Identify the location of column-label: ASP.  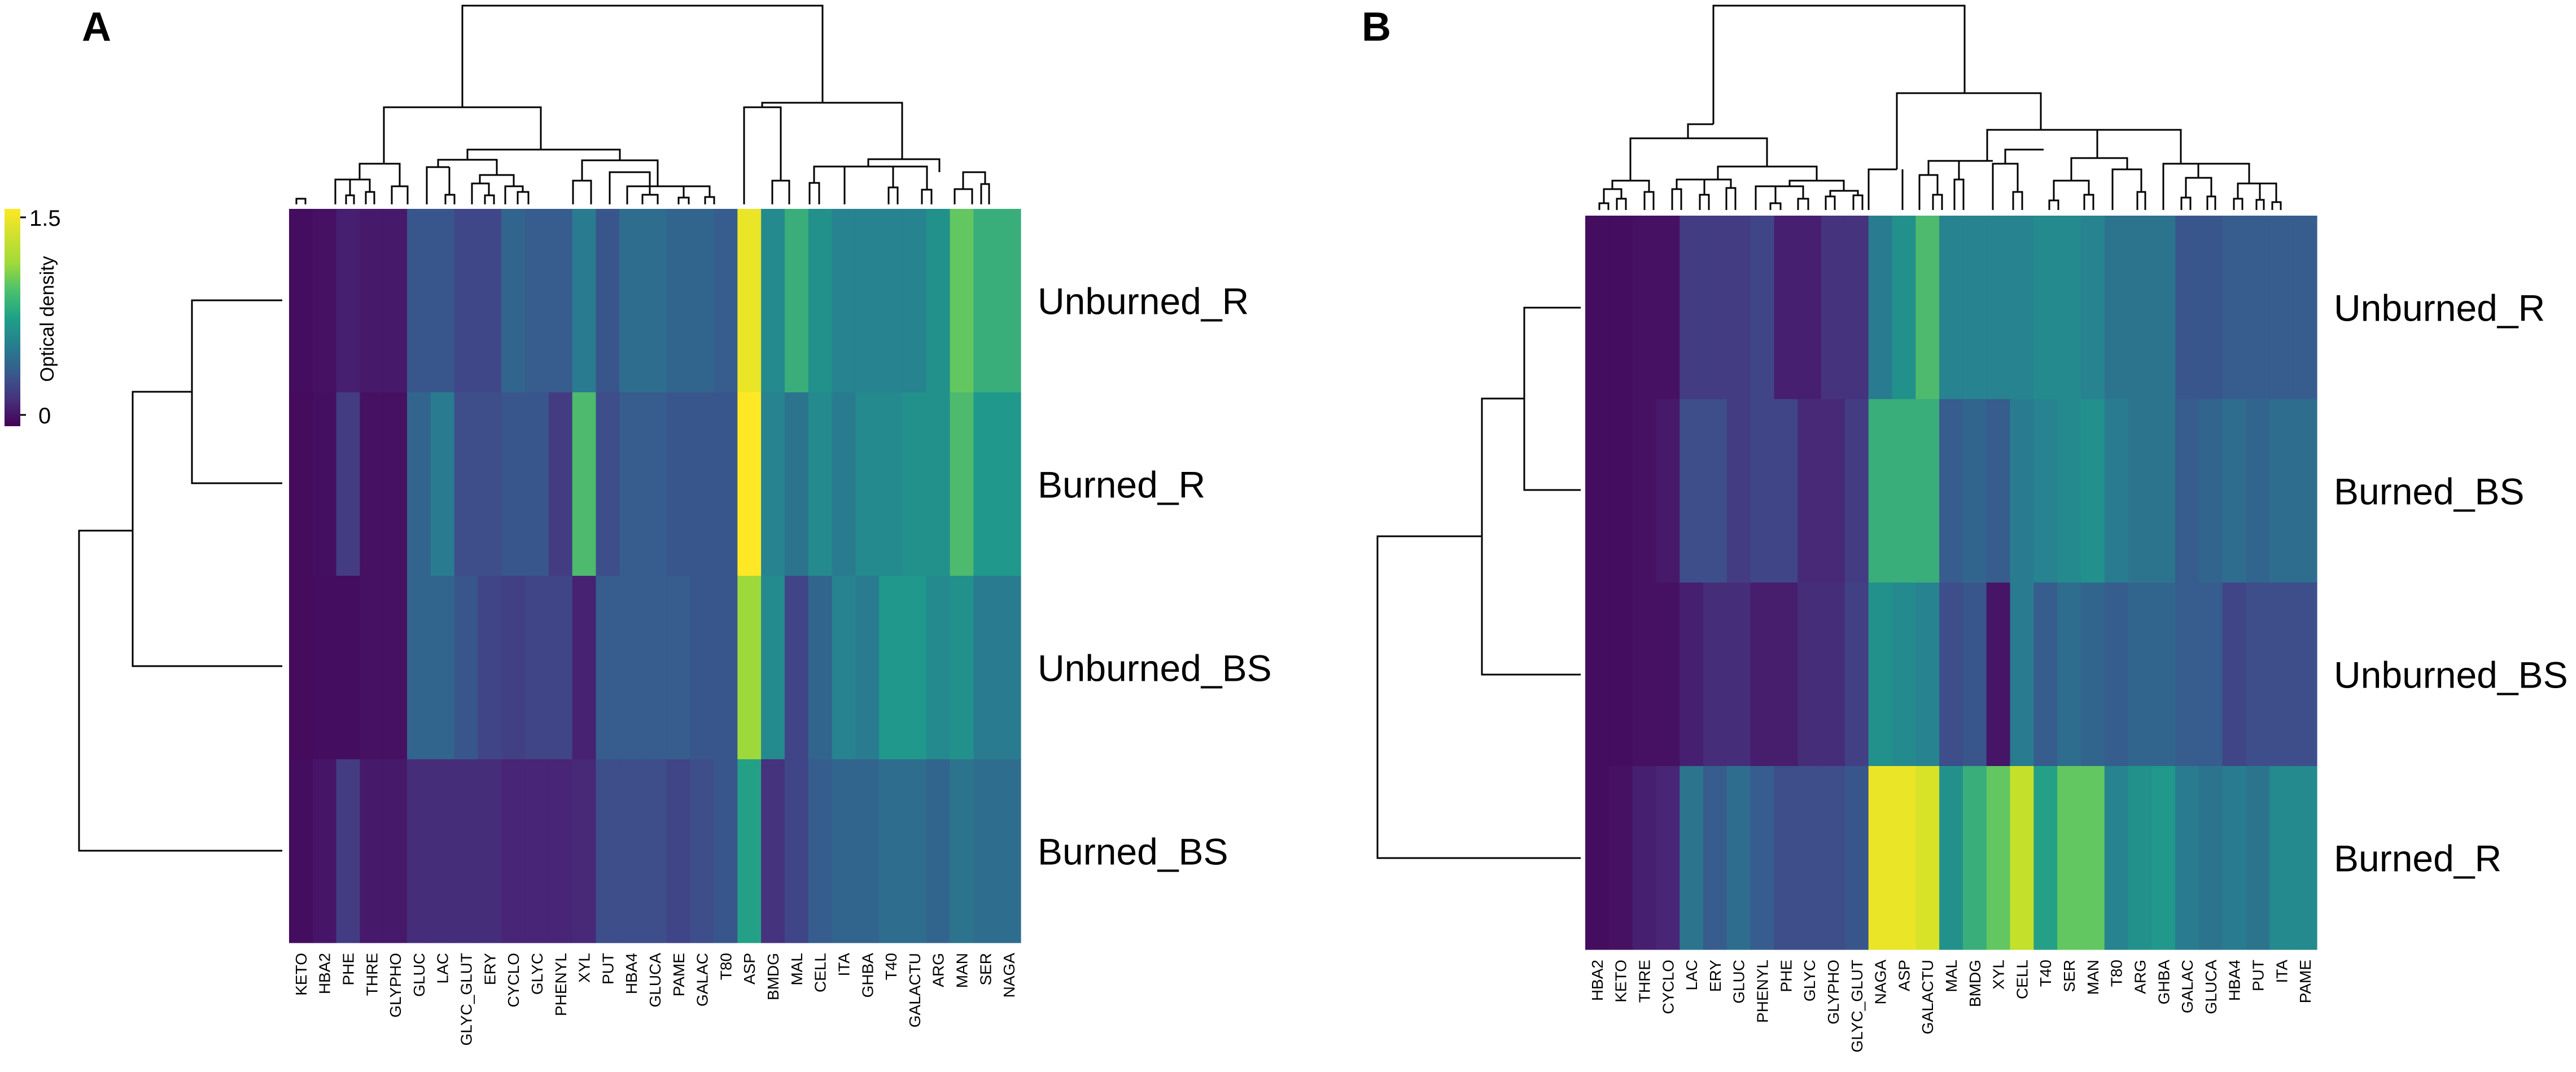
(1904, 975).